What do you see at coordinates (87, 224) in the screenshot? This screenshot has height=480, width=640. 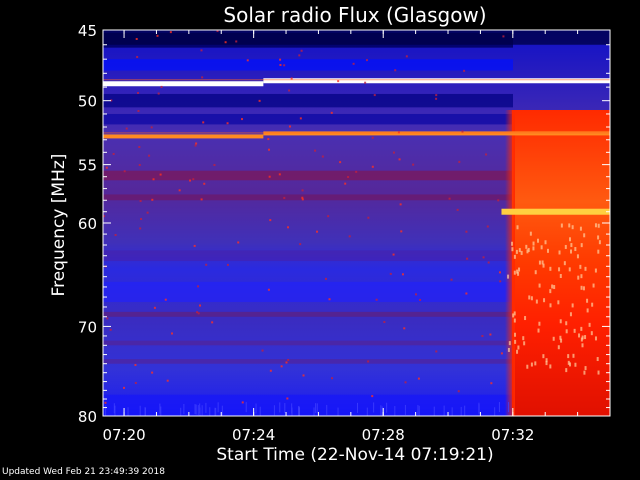 I see `y-tick-label: 60` at bounding box center [87, 224].